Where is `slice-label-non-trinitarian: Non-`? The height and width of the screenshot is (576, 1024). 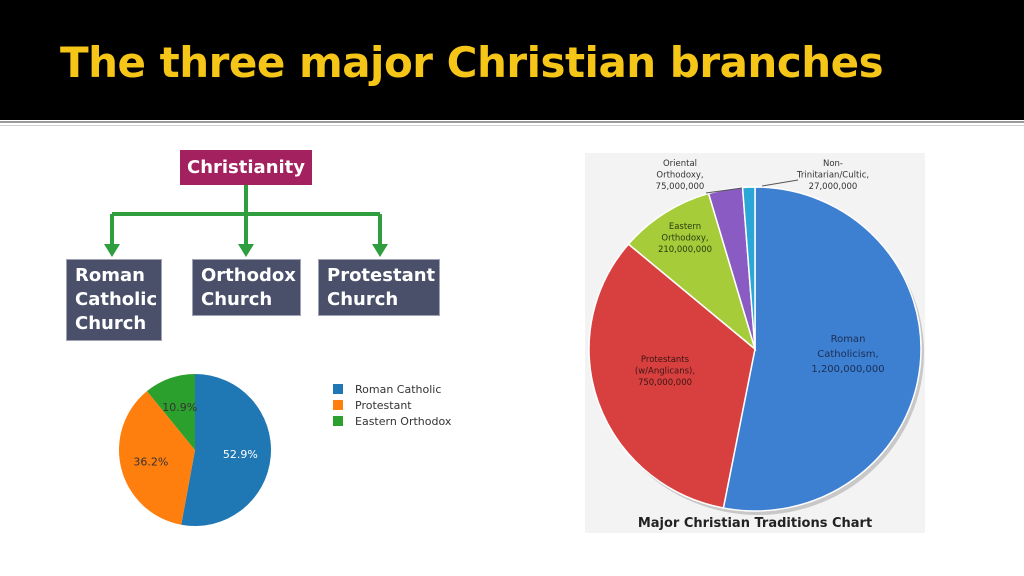
slice-label-non-trinitarian: Non- is located at coordinates (833, 164).